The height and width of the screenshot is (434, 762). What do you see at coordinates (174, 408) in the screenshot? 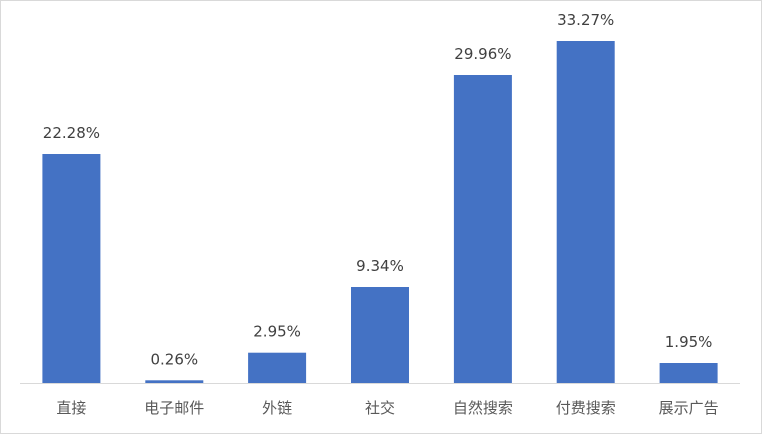
I see `category-label-1: 电子邮件` at bounding box center [174, 408].